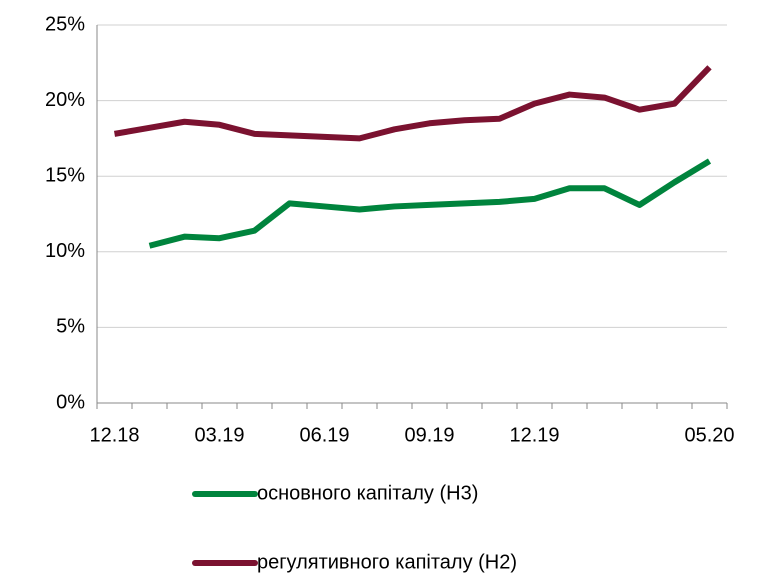  Describe the element at coordinates (709, 435) in the screenshot. I see `x-tick-label: 05.20` at that location.